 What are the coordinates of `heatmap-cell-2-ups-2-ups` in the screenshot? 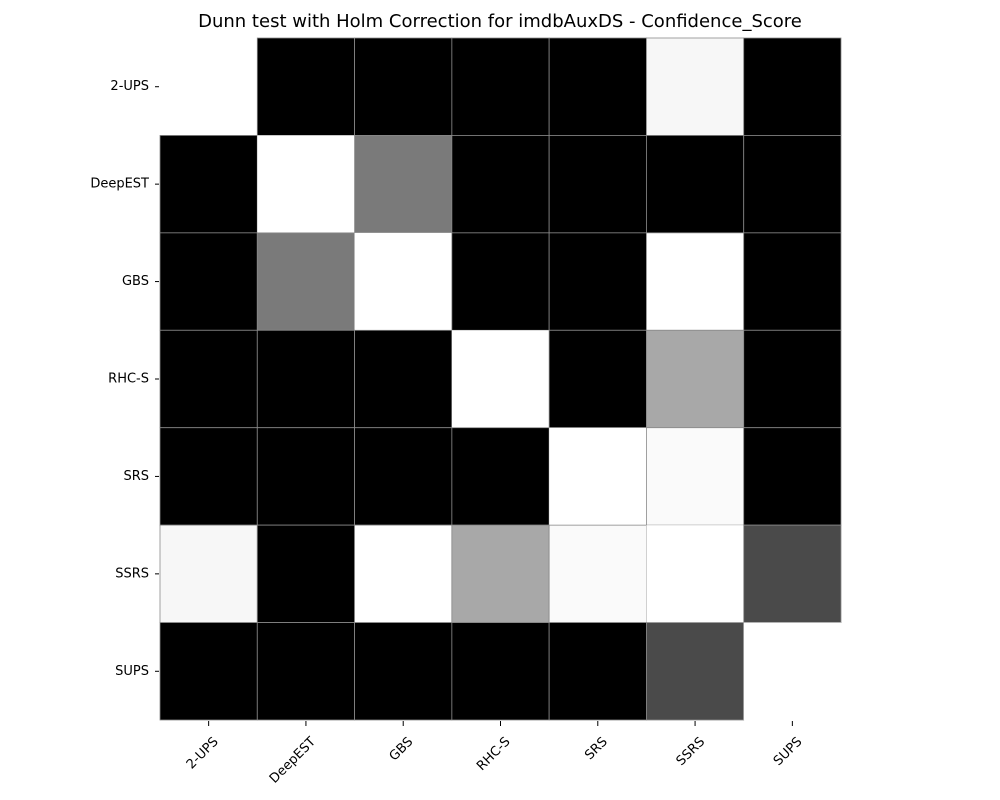 It's located at (209, 87).